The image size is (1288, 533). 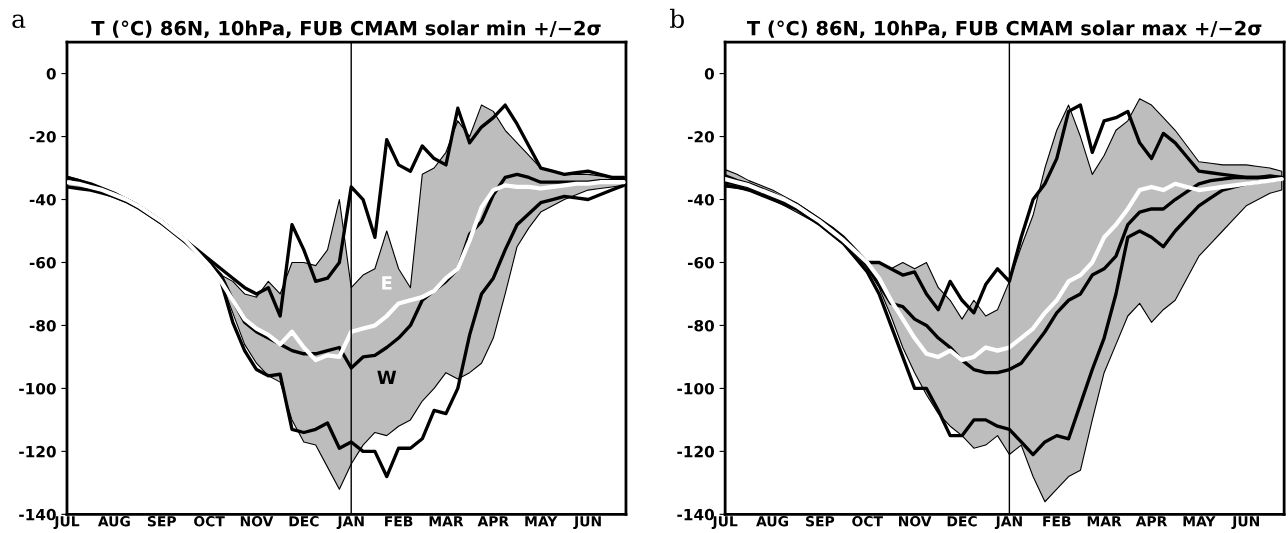 I want to click on chart-title: T (°C) 86N, 10hPa, FUB CMAM solar min +/−2σ, so click(x=346, y=29).